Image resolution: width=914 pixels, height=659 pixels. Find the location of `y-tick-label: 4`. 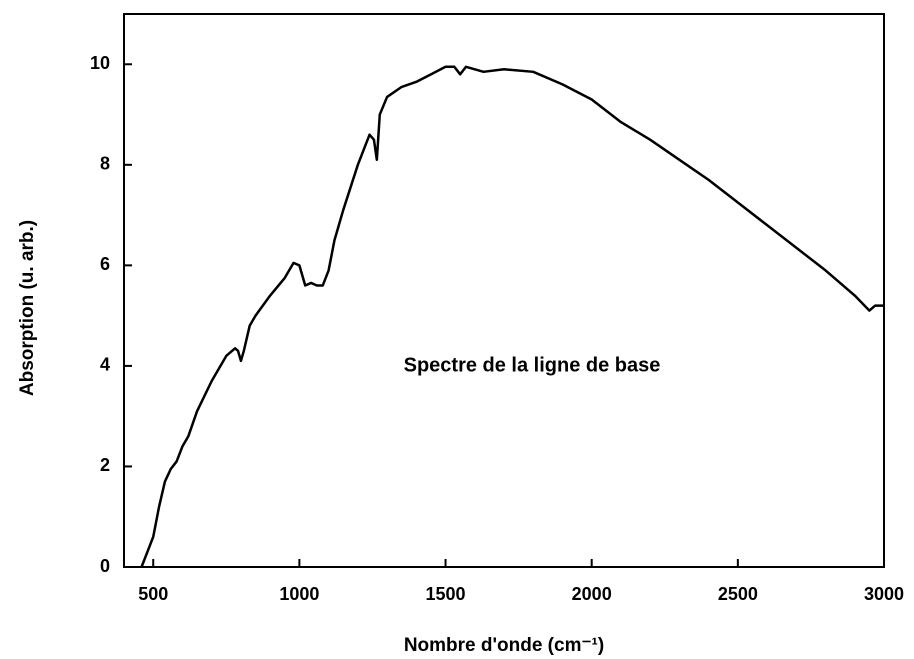

y-tick-label: 4 is located at coordinates (105, 365).